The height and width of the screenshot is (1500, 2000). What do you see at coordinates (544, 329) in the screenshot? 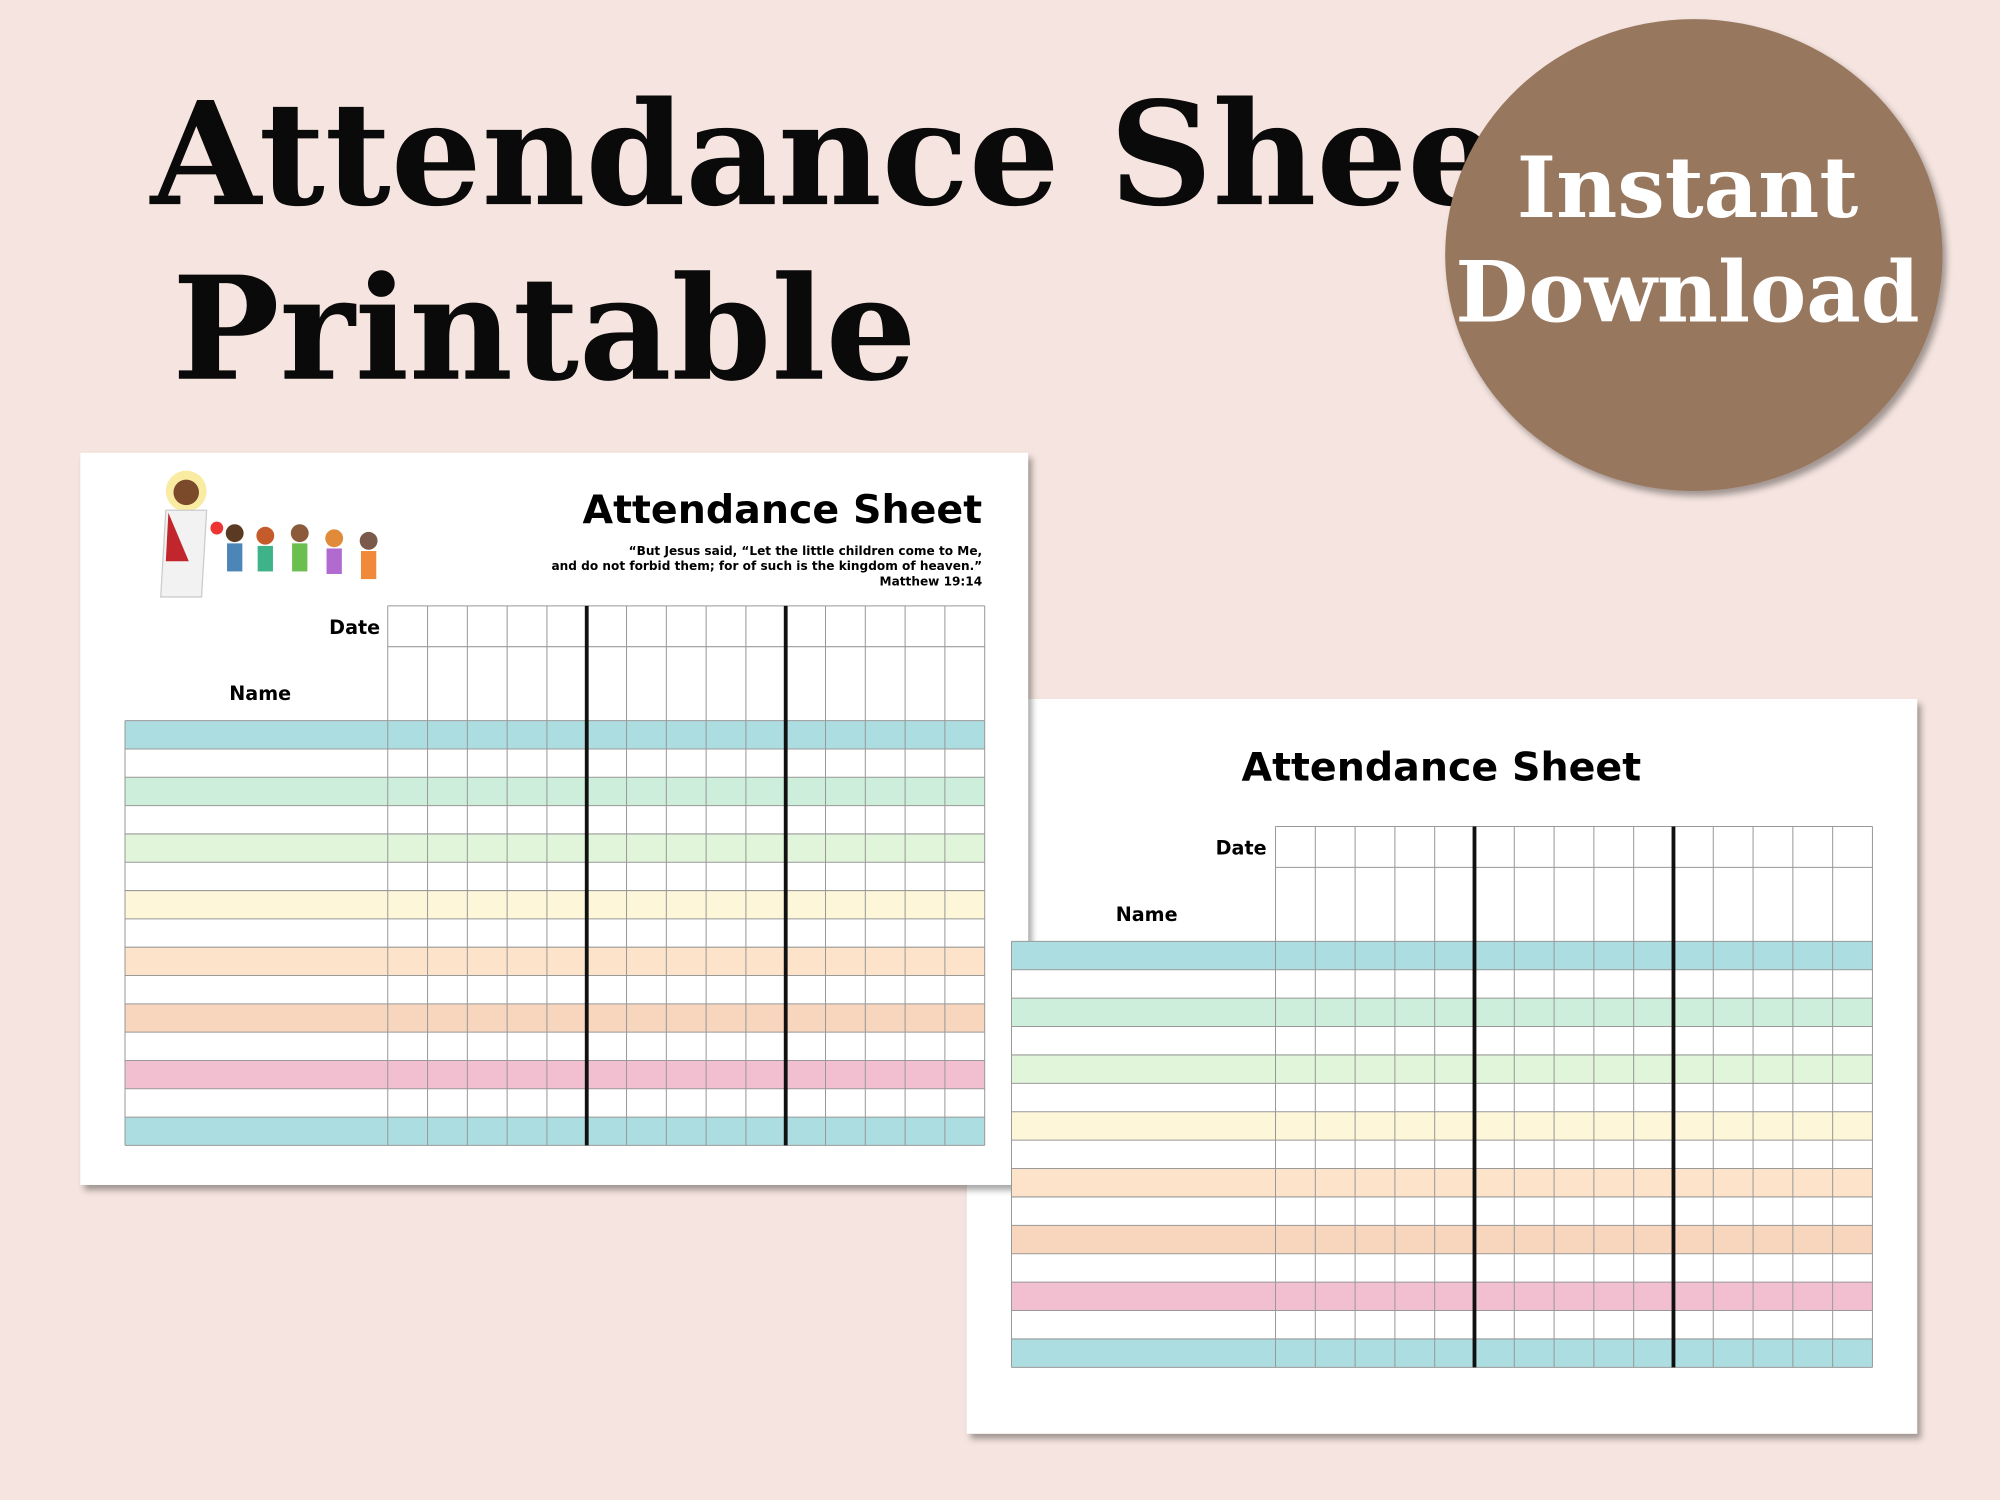
I see `main-title: Printable` at bounding box center [544, 329].